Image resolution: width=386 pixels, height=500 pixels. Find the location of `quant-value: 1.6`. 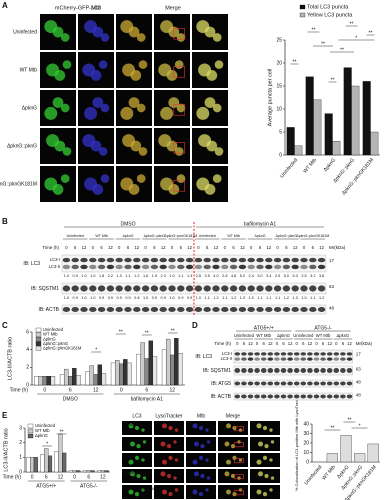

quant-value: 1.6 is located at coordinates (145, 276).